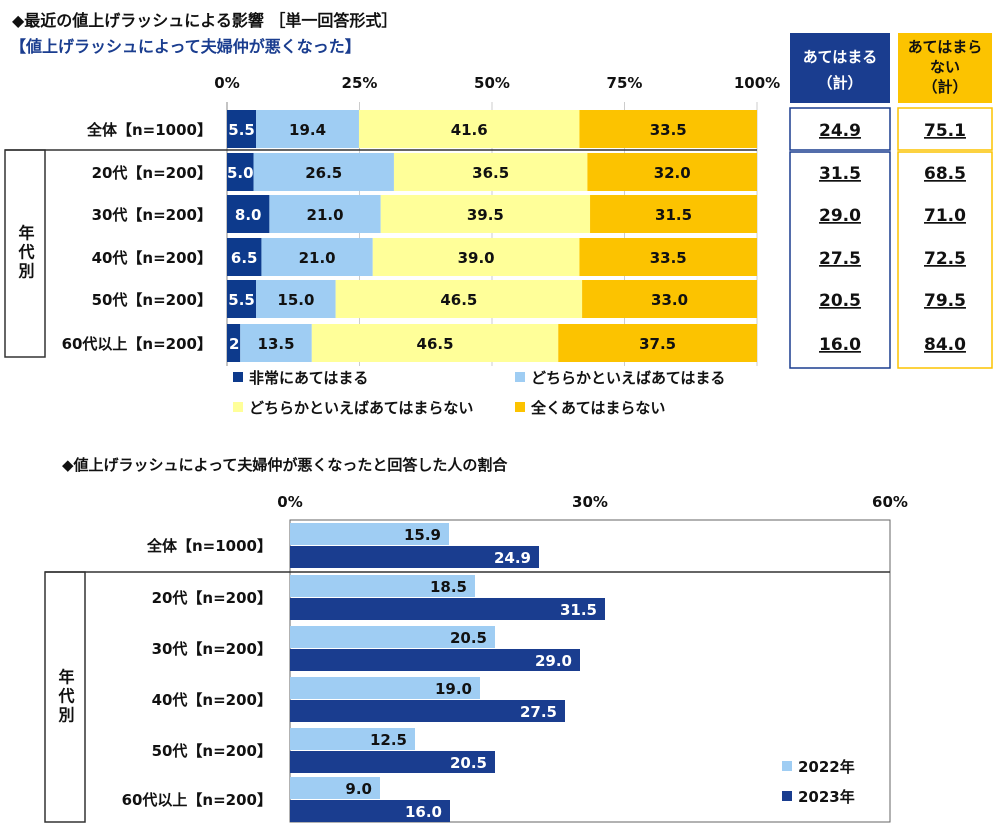 The width and height of the screenshot is (1000, 839). What do you see at coordinates (840, 57) in the screenshot?
I see `agree-header-text: あてはまる` at bounding box center [840, 57].